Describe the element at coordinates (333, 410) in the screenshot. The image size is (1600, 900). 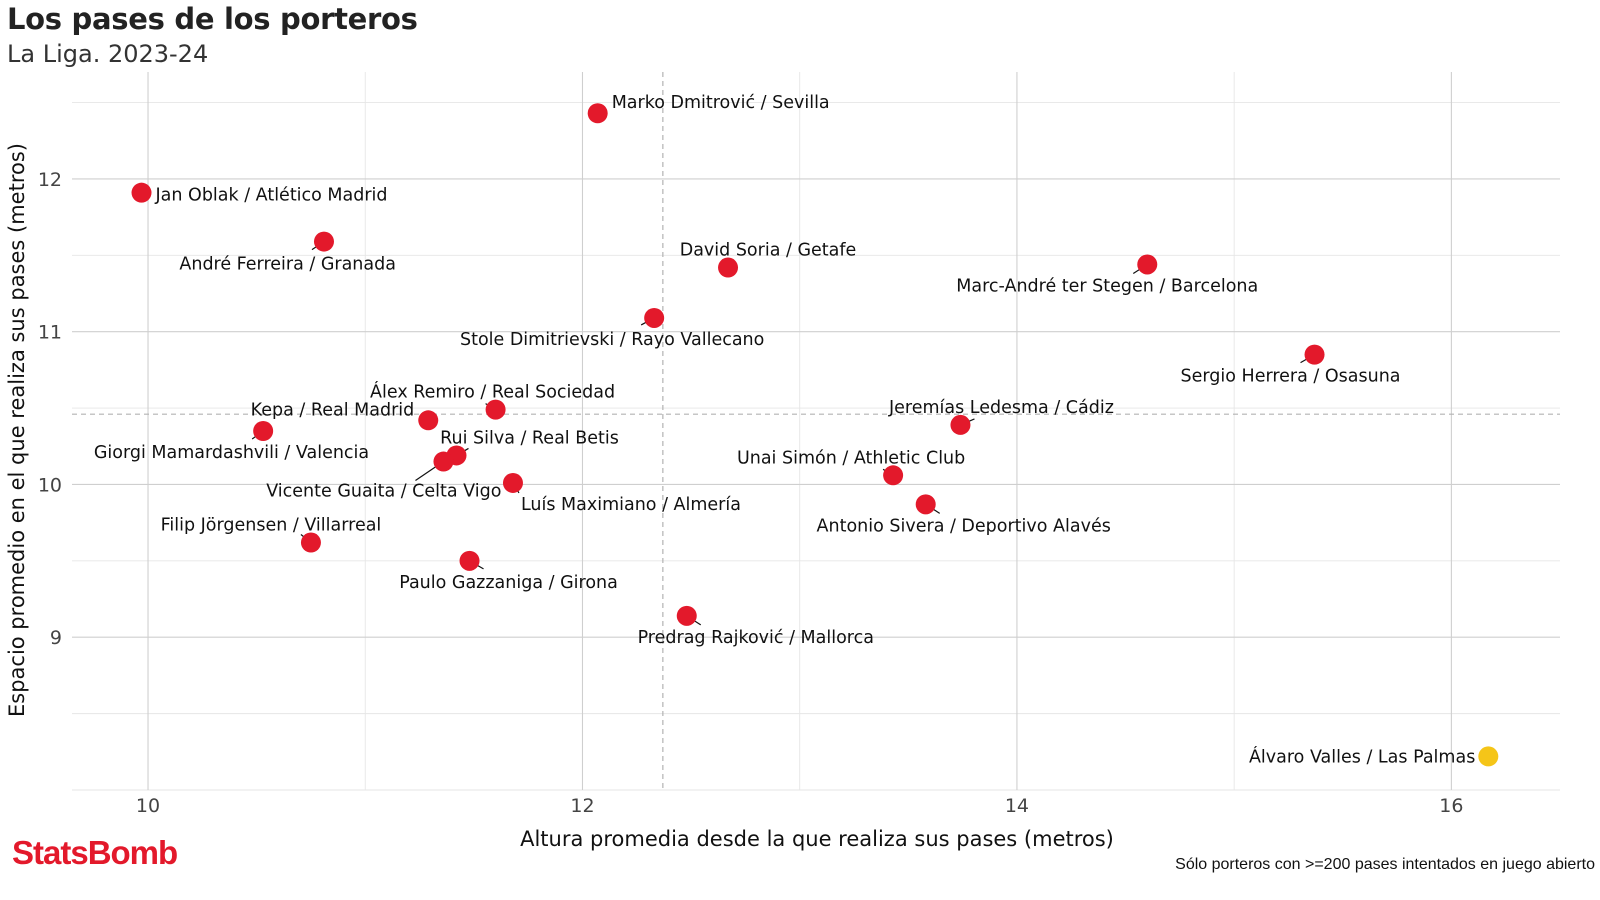
I see `point-label: Kepa / Real Madrid` at that location.